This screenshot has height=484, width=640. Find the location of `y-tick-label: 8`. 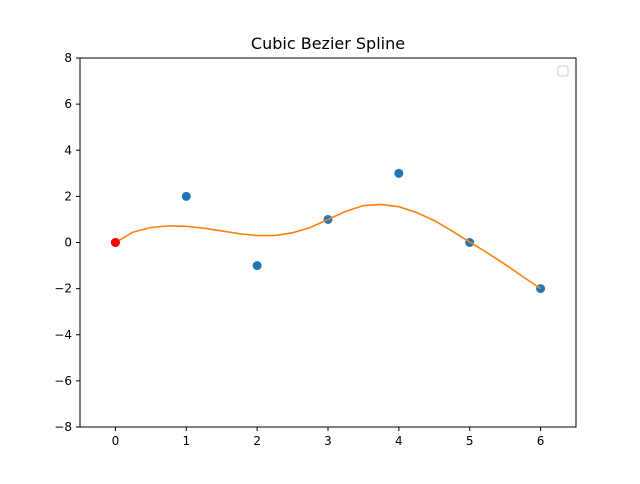

y-tick-label: 8 is located at coordinates (68, 58).